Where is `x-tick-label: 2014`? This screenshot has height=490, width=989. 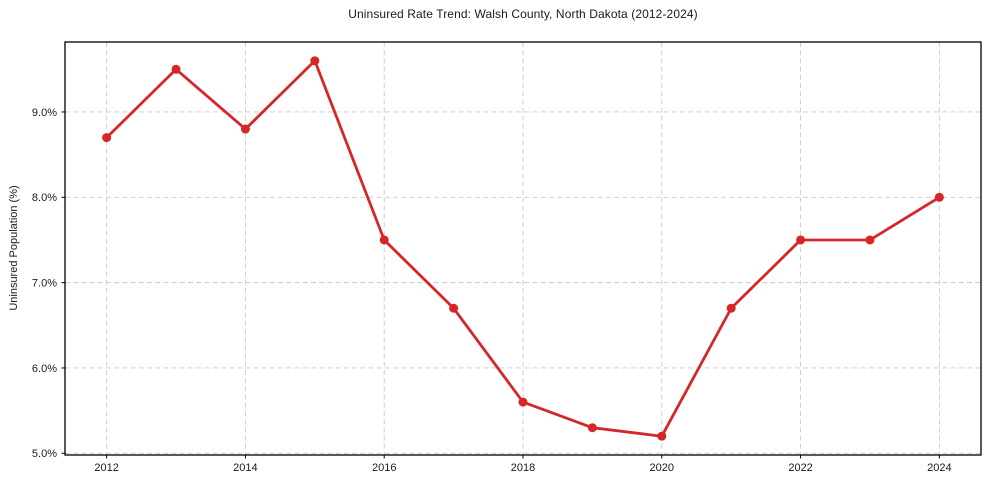
x-tick-label: 2014 is located at coordinates (245, 468).